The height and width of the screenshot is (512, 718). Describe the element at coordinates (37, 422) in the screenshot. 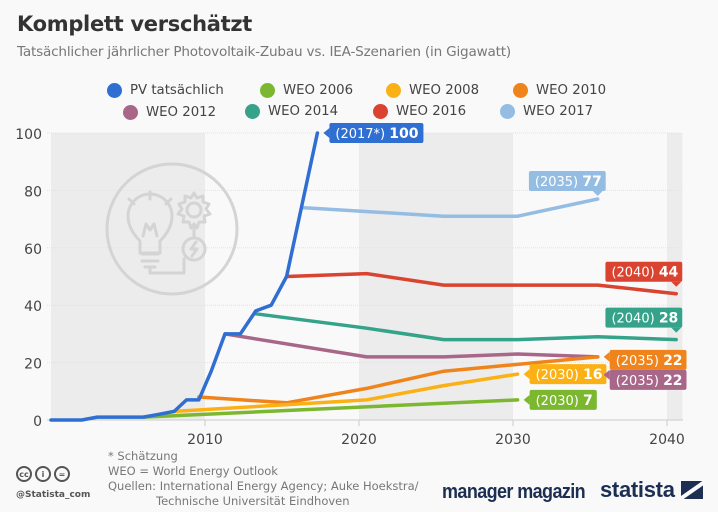

I see `y-tick-label: 0` at that location.